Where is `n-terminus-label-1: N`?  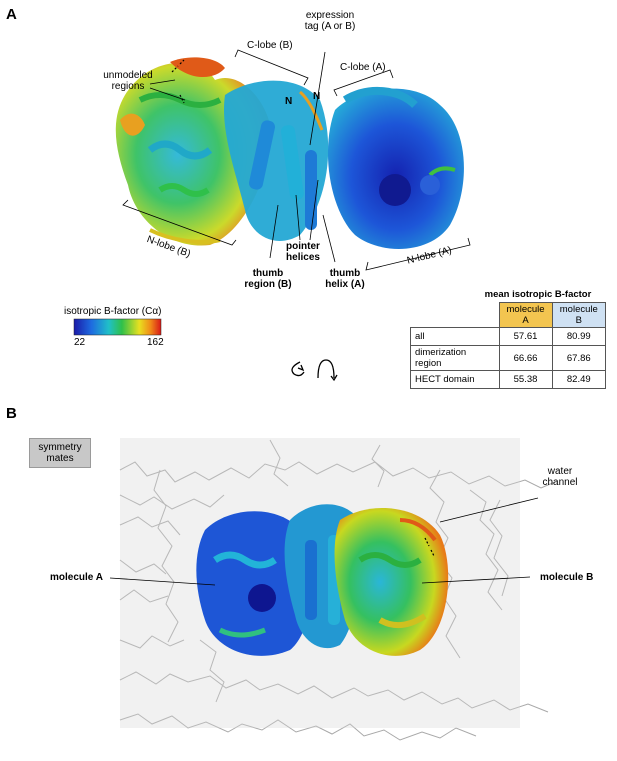 n-terminus-label-1: N is located at coordinates (289, 101).